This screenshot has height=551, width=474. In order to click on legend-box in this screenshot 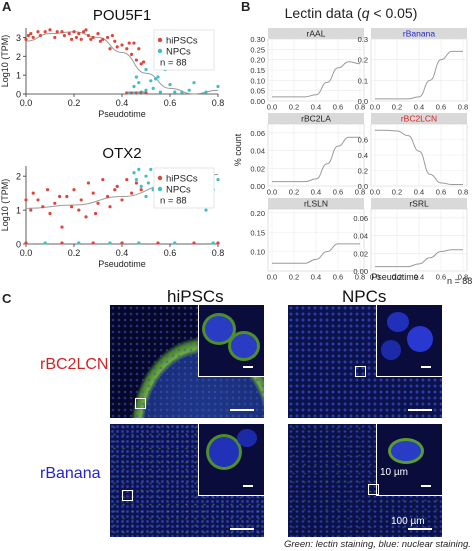, I will do `click(184, 188)`.